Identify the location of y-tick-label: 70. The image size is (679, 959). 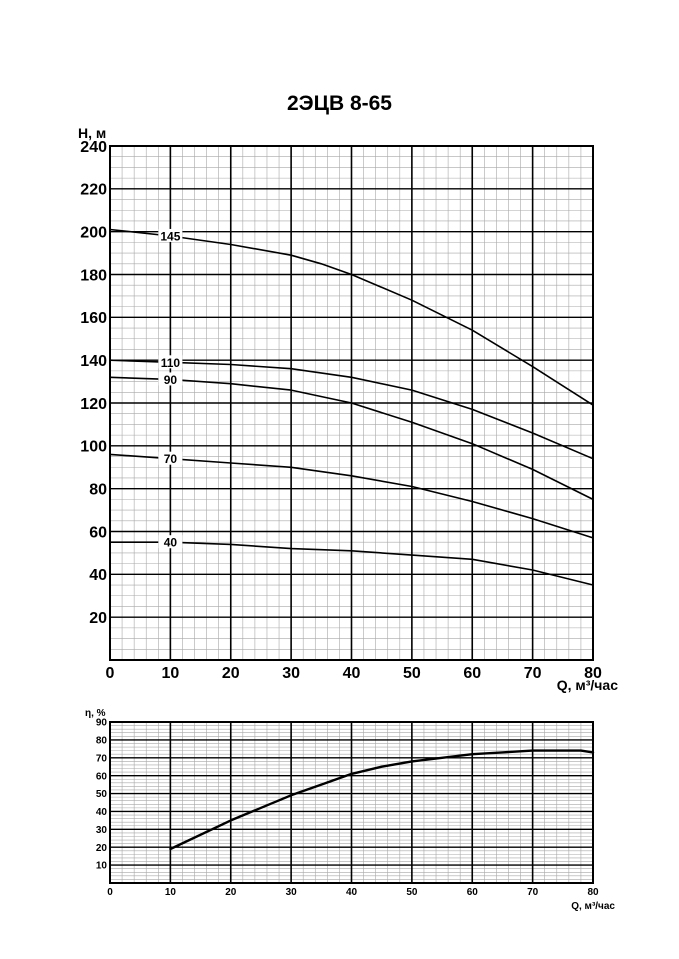
(102, 758).